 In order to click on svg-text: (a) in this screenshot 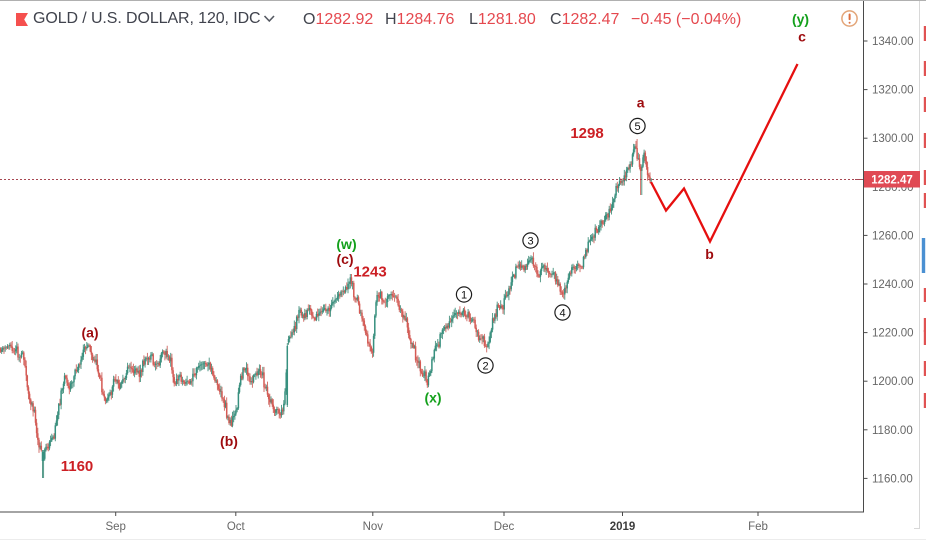, I will do `click(89, 333)`.